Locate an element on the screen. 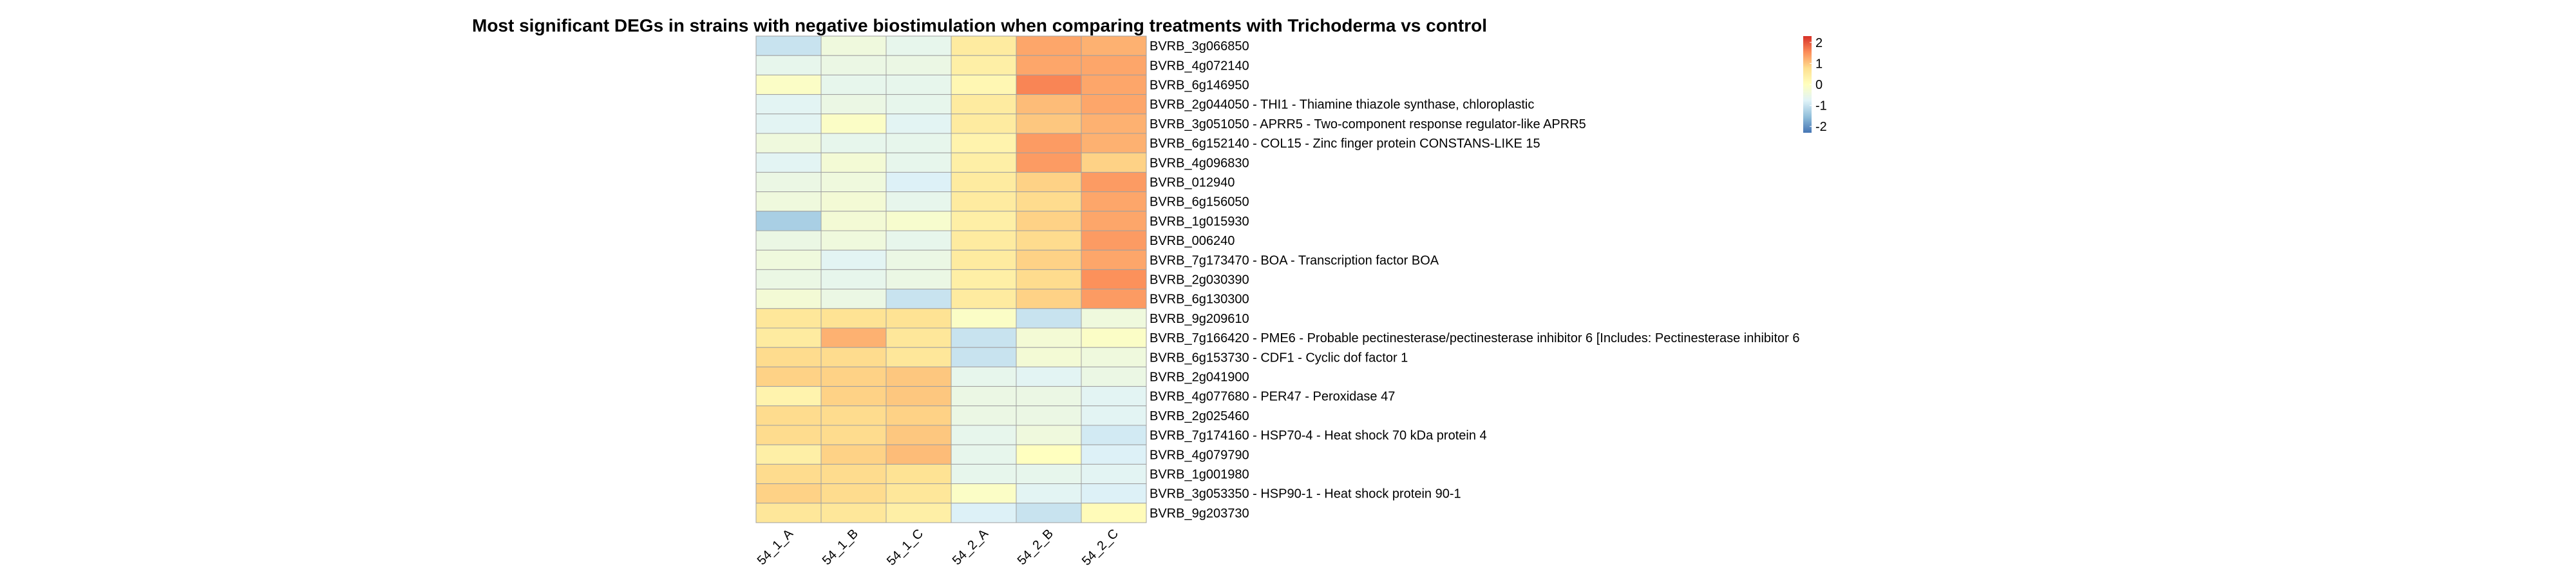 This screenshot has height=580, width=2576. color-legend: 2 1 0 -1 -2 is located at coordinates (1815, 85).